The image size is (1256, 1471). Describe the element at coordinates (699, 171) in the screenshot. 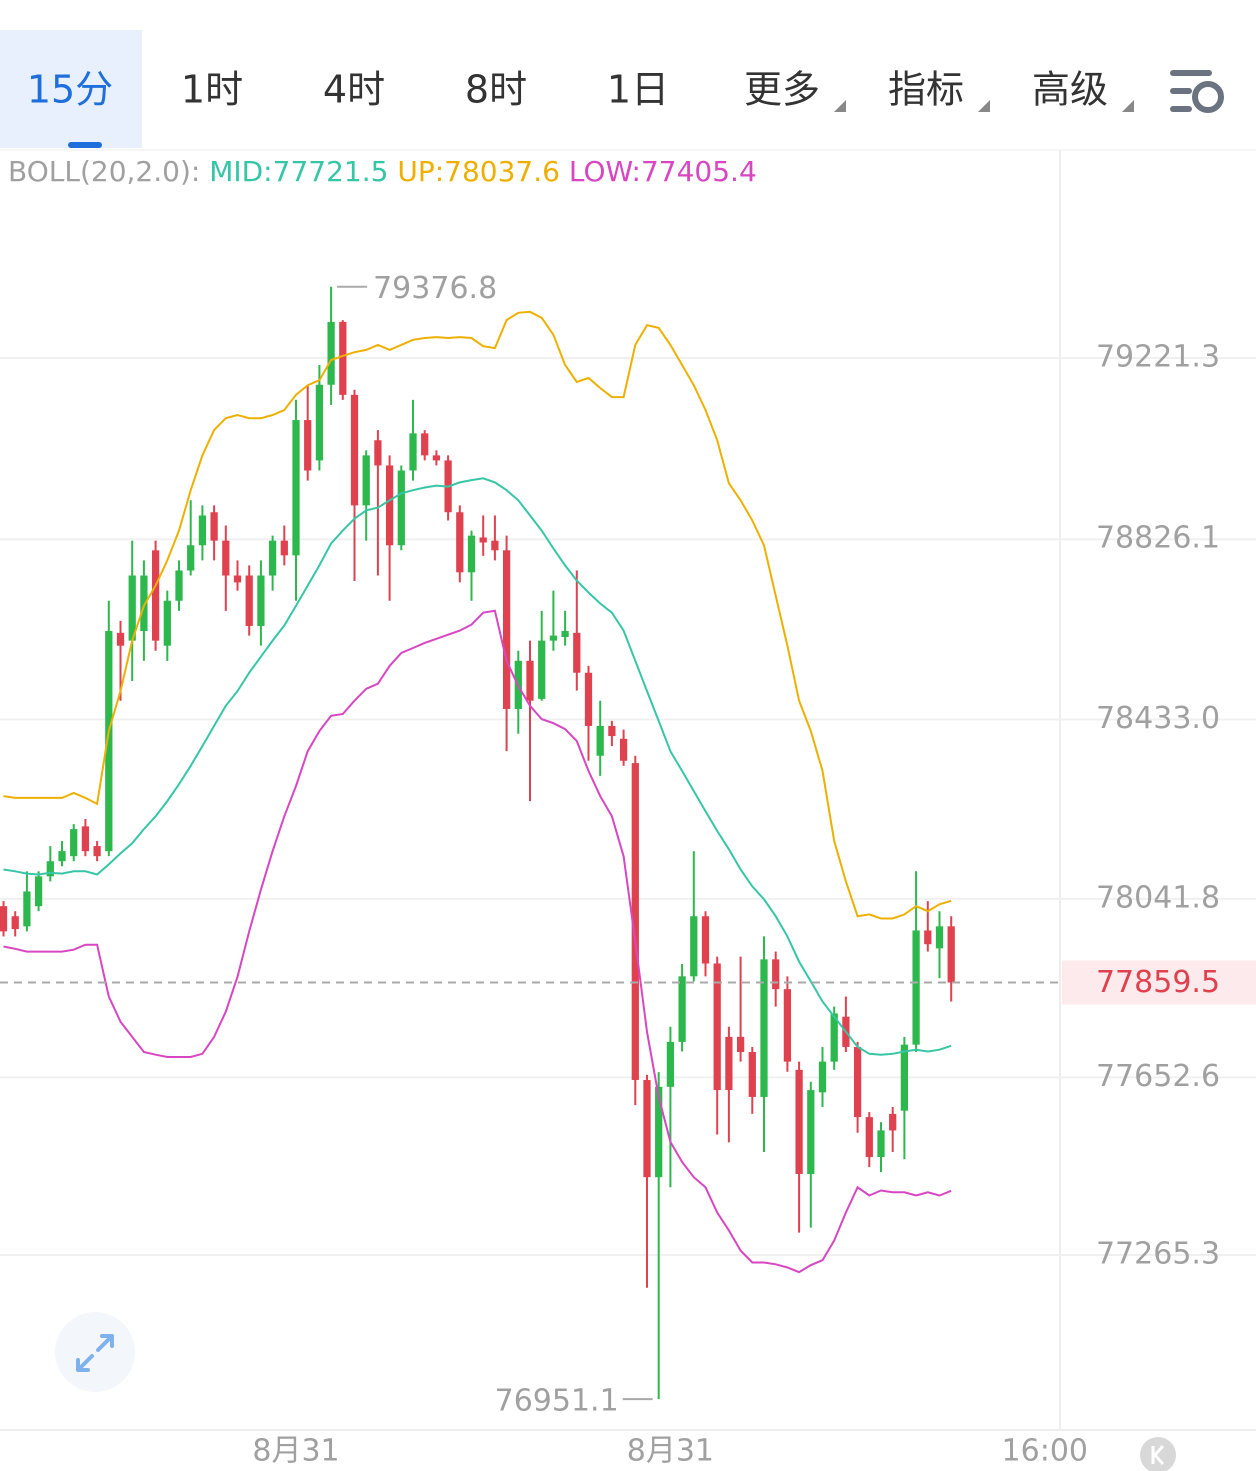

I see `legend-value: 77405.4` at that location.